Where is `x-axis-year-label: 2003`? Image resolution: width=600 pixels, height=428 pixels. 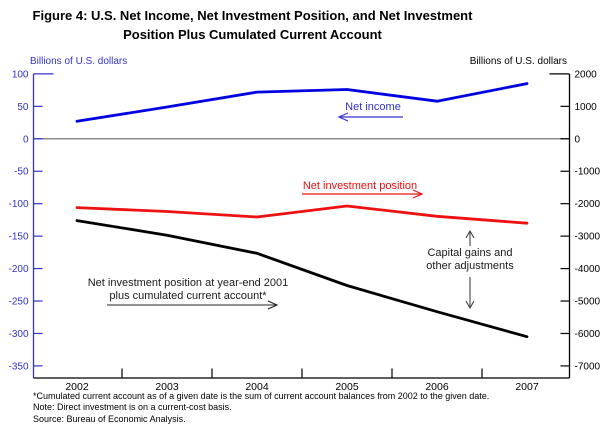
x-axis-year-label: 2003 is located at coordinates (167, 387).